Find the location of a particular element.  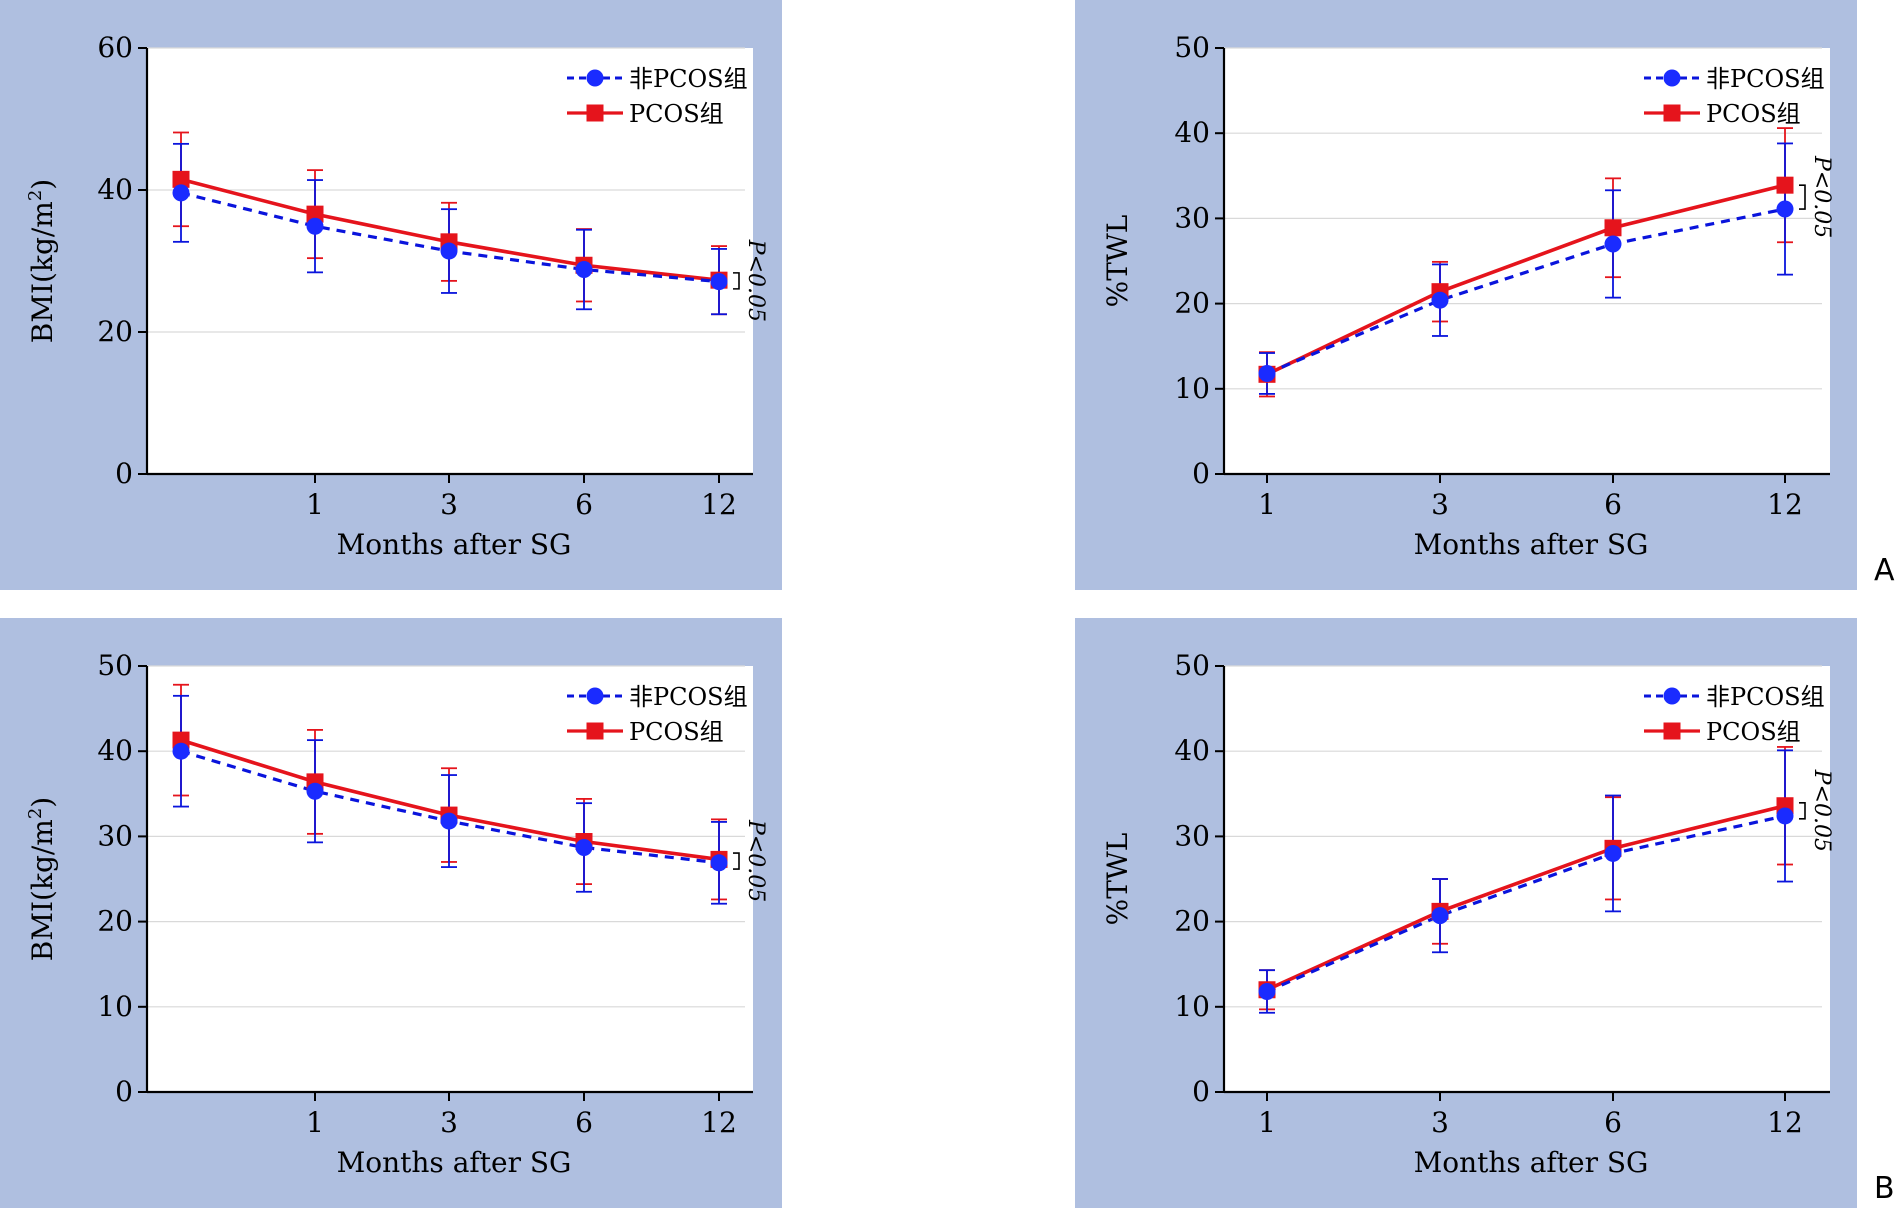

y-axis-label-sup: 2 is located at coordinates (35, 813).